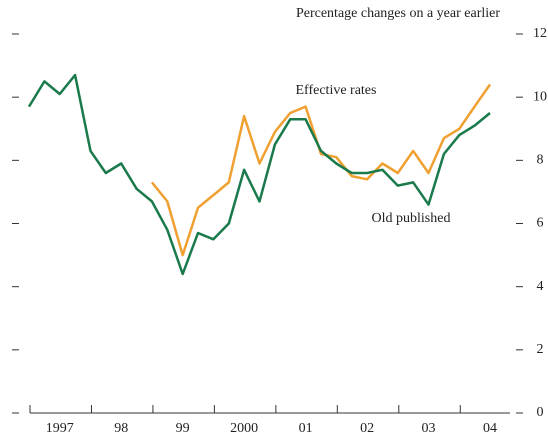 The image size is (548, 434). What do you see at coordinates (540, 286) in the screenshot?
I see `y-tick-label: 4` at bounding box center [540, 286].